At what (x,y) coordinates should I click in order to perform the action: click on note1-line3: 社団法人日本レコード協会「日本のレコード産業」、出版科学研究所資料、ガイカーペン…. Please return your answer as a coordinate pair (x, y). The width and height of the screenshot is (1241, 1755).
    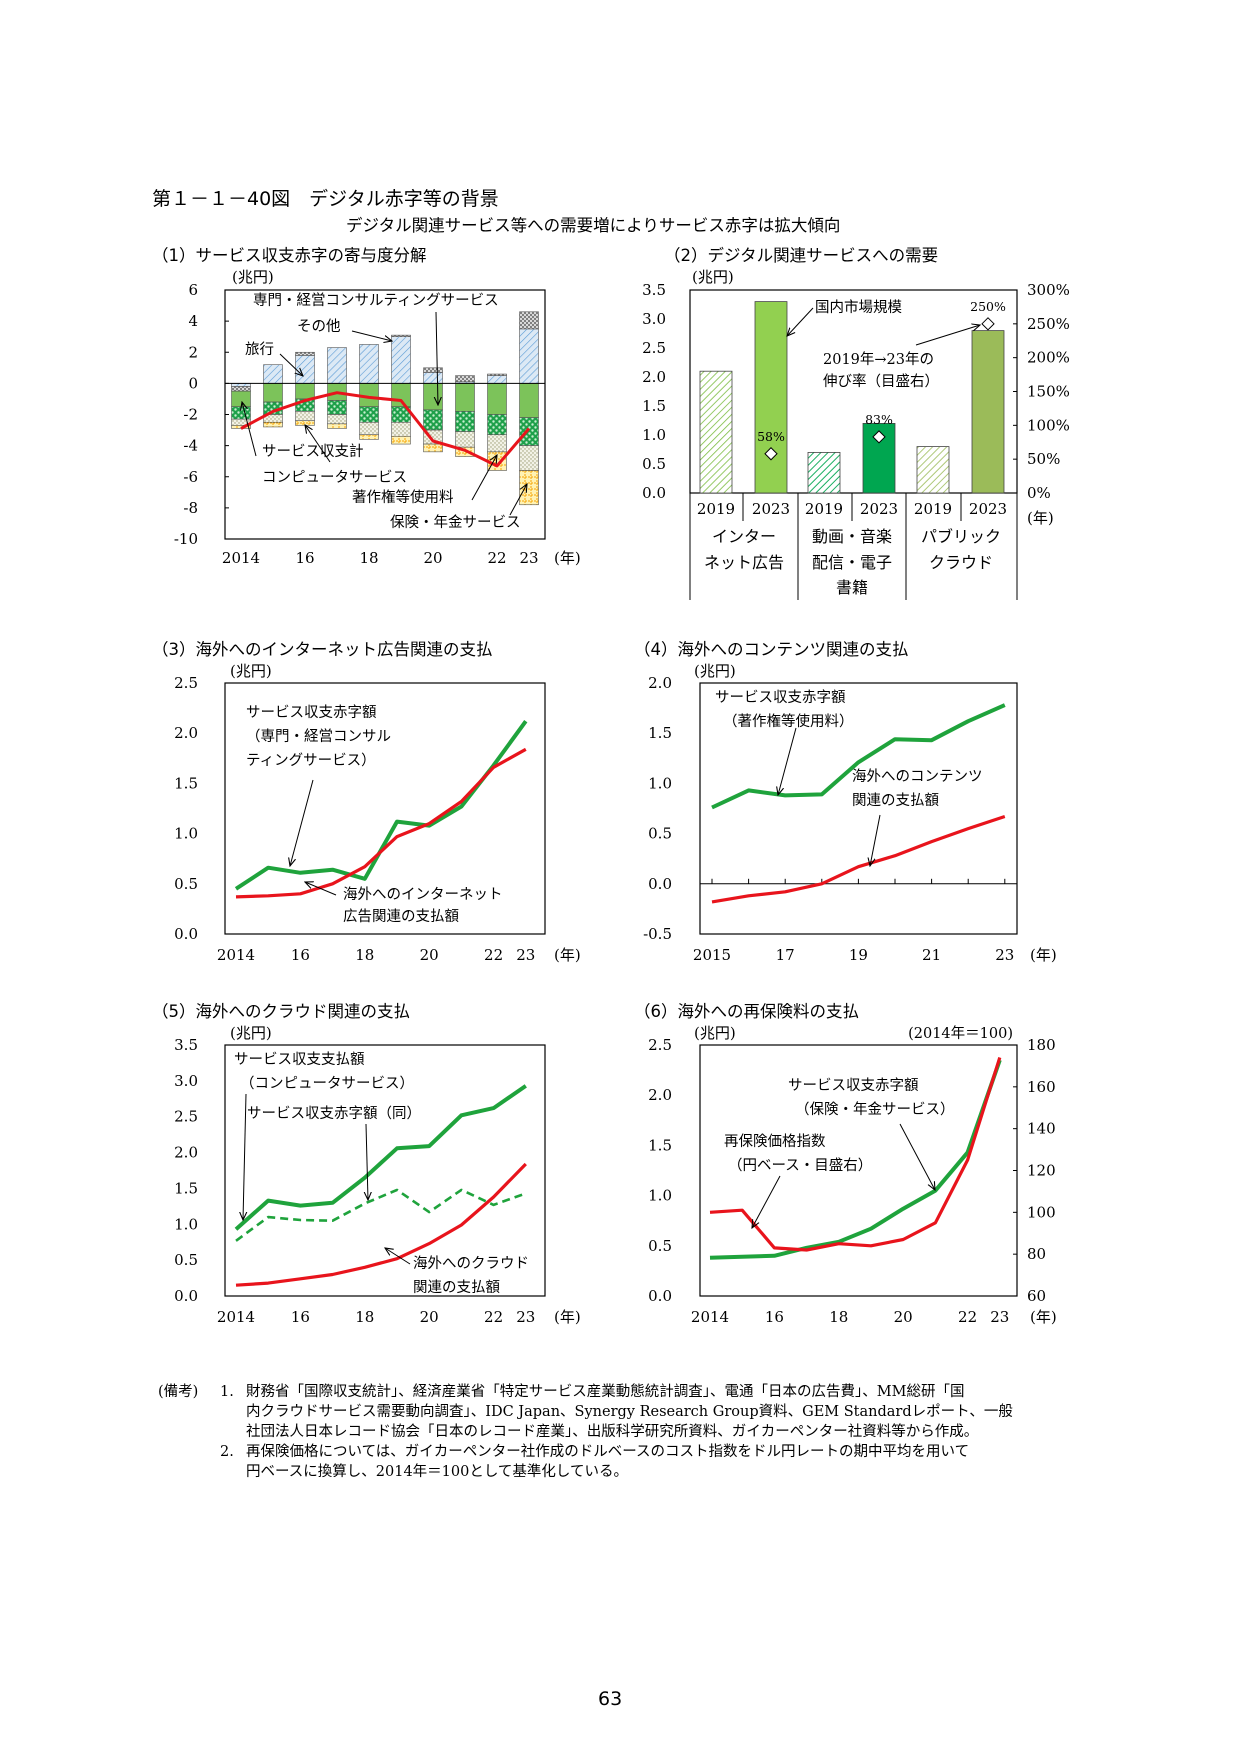
    Looking at the image, I should click on (612, 1432).